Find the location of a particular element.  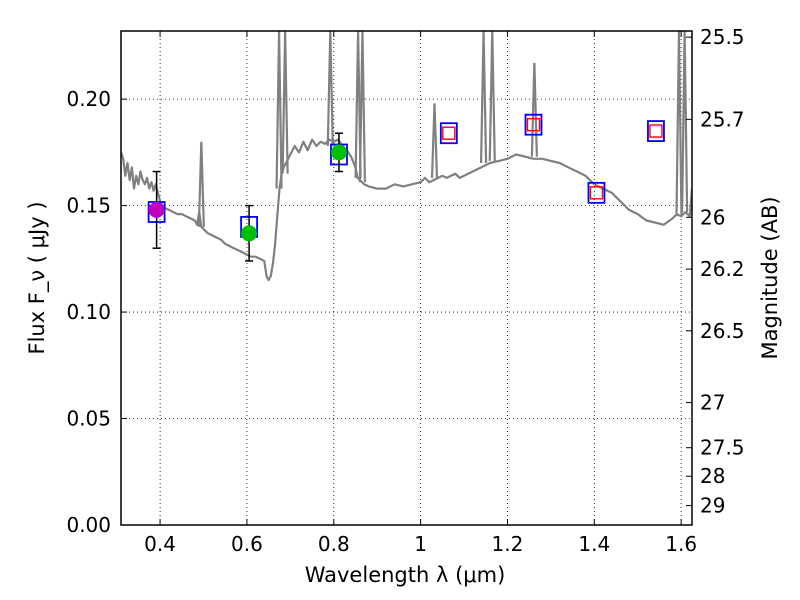

x-tick-label: 0.4 is located at coordinates (160, 544).